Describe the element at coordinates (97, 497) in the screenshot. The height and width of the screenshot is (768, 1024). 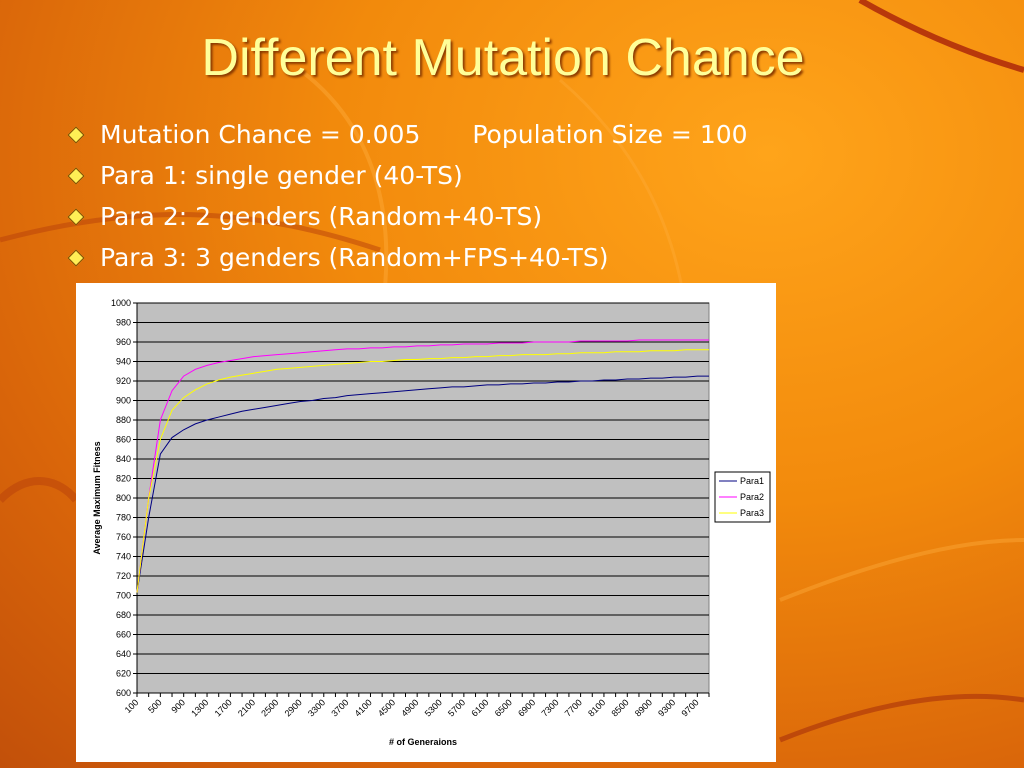
I see `y-axis-label: Average Maximum Fitness` at that location.